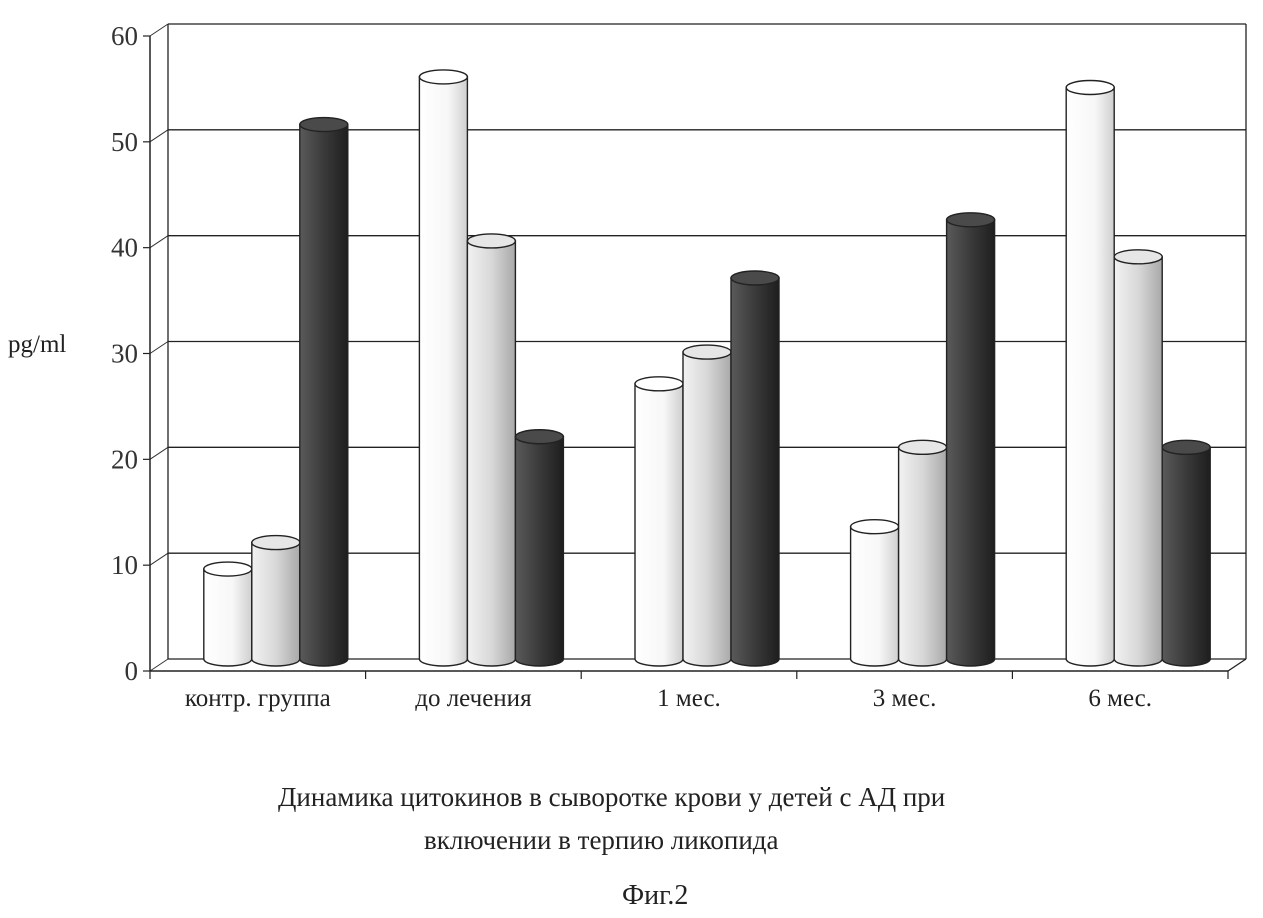  What do you see at coordinates (473, 698) in the screenshot?
I see `x-tick-label: до лечения` at bounding box center [473, 698].